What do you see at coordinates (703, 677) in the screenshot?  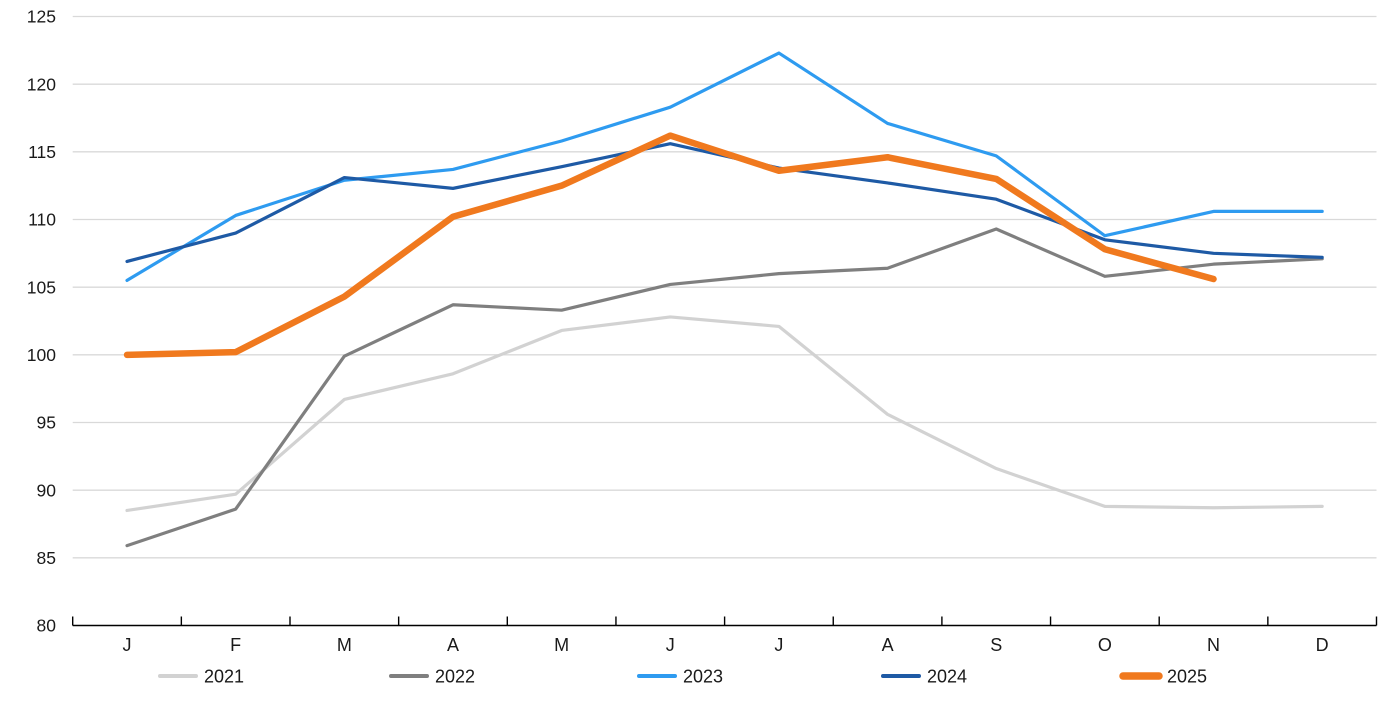 I see `legend-label-2023: 2023` at bounding box center [703, 677].